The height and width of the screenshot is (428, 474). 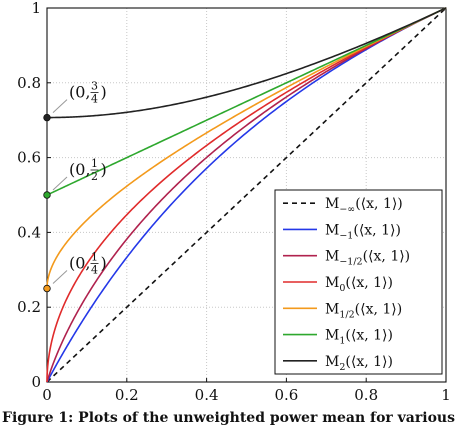 I want to click on annotation-denominator-0: 4, so click(x=94, y=99).